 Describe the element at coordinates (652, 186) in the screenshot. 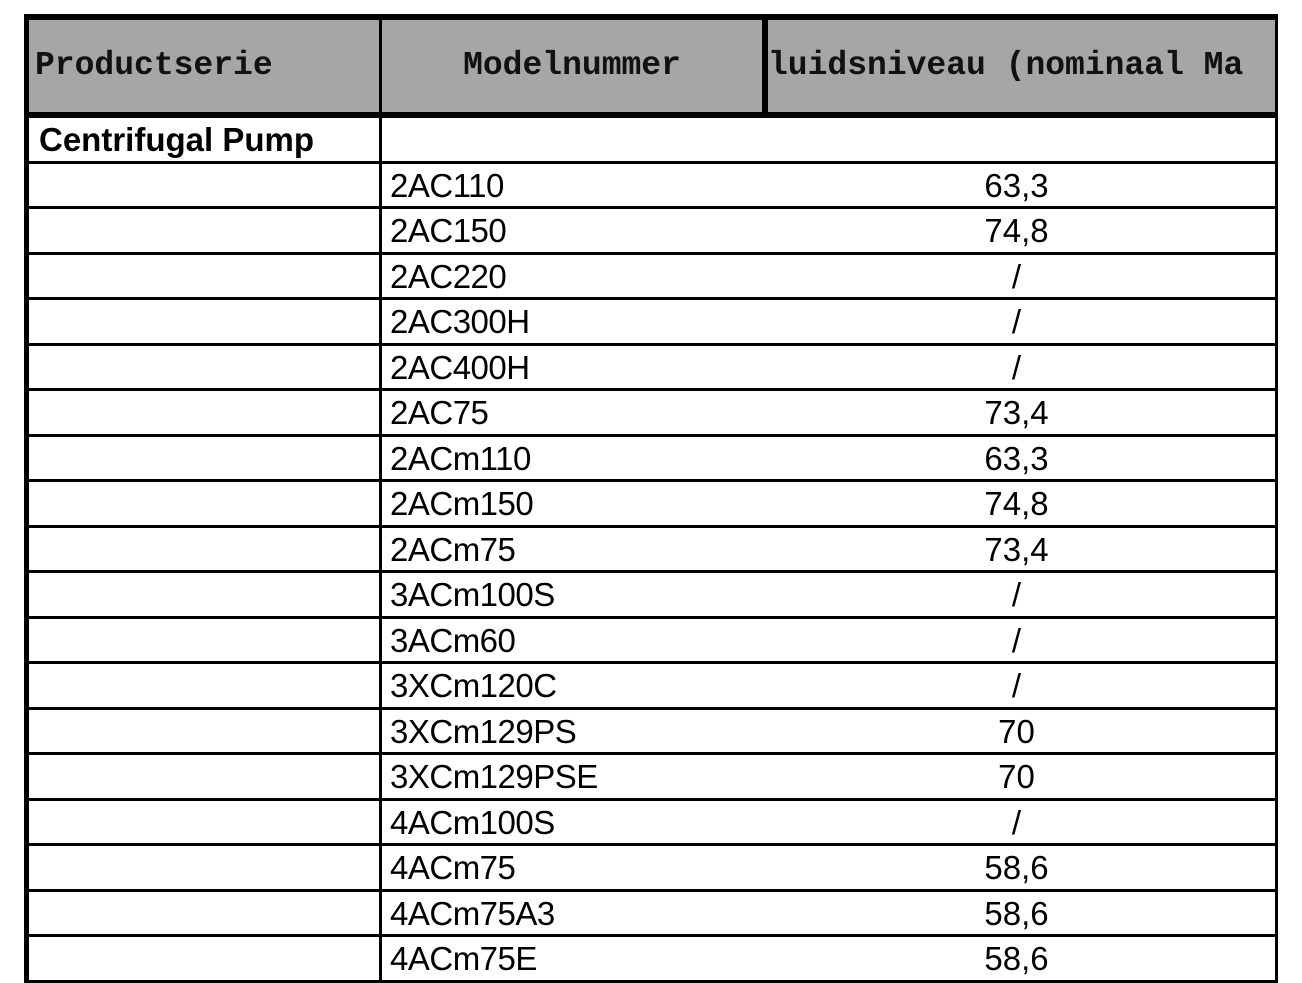

I see `table-row: 2AC110 63,3` at that location.